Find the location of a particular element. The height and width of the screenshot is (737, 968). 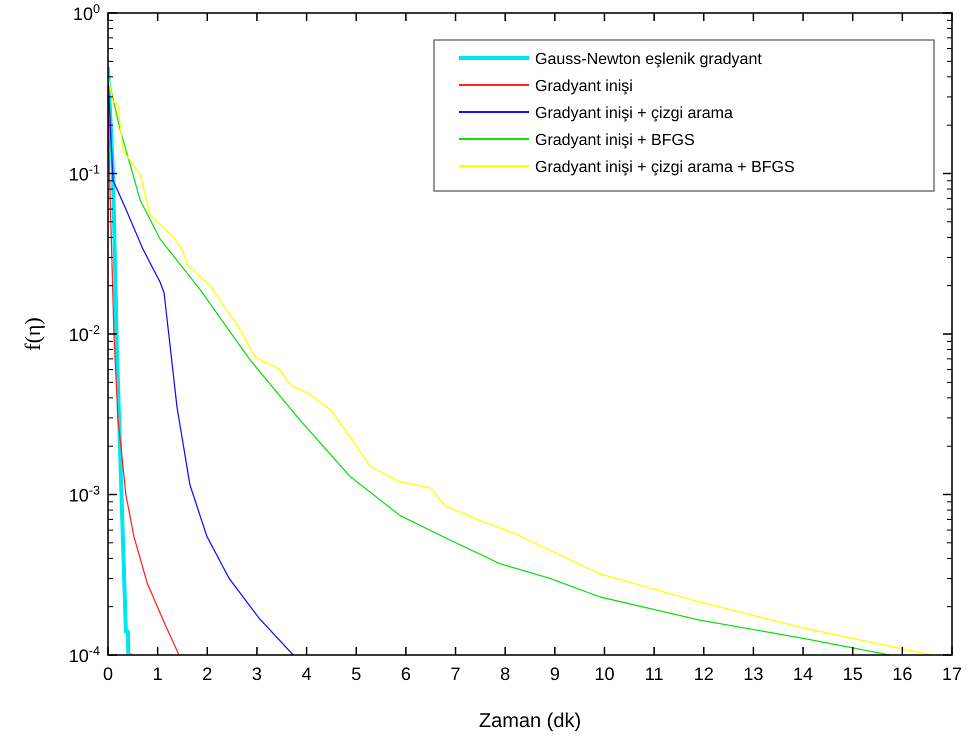

x-tick-label: 8 is located at coordinates (505, 674).